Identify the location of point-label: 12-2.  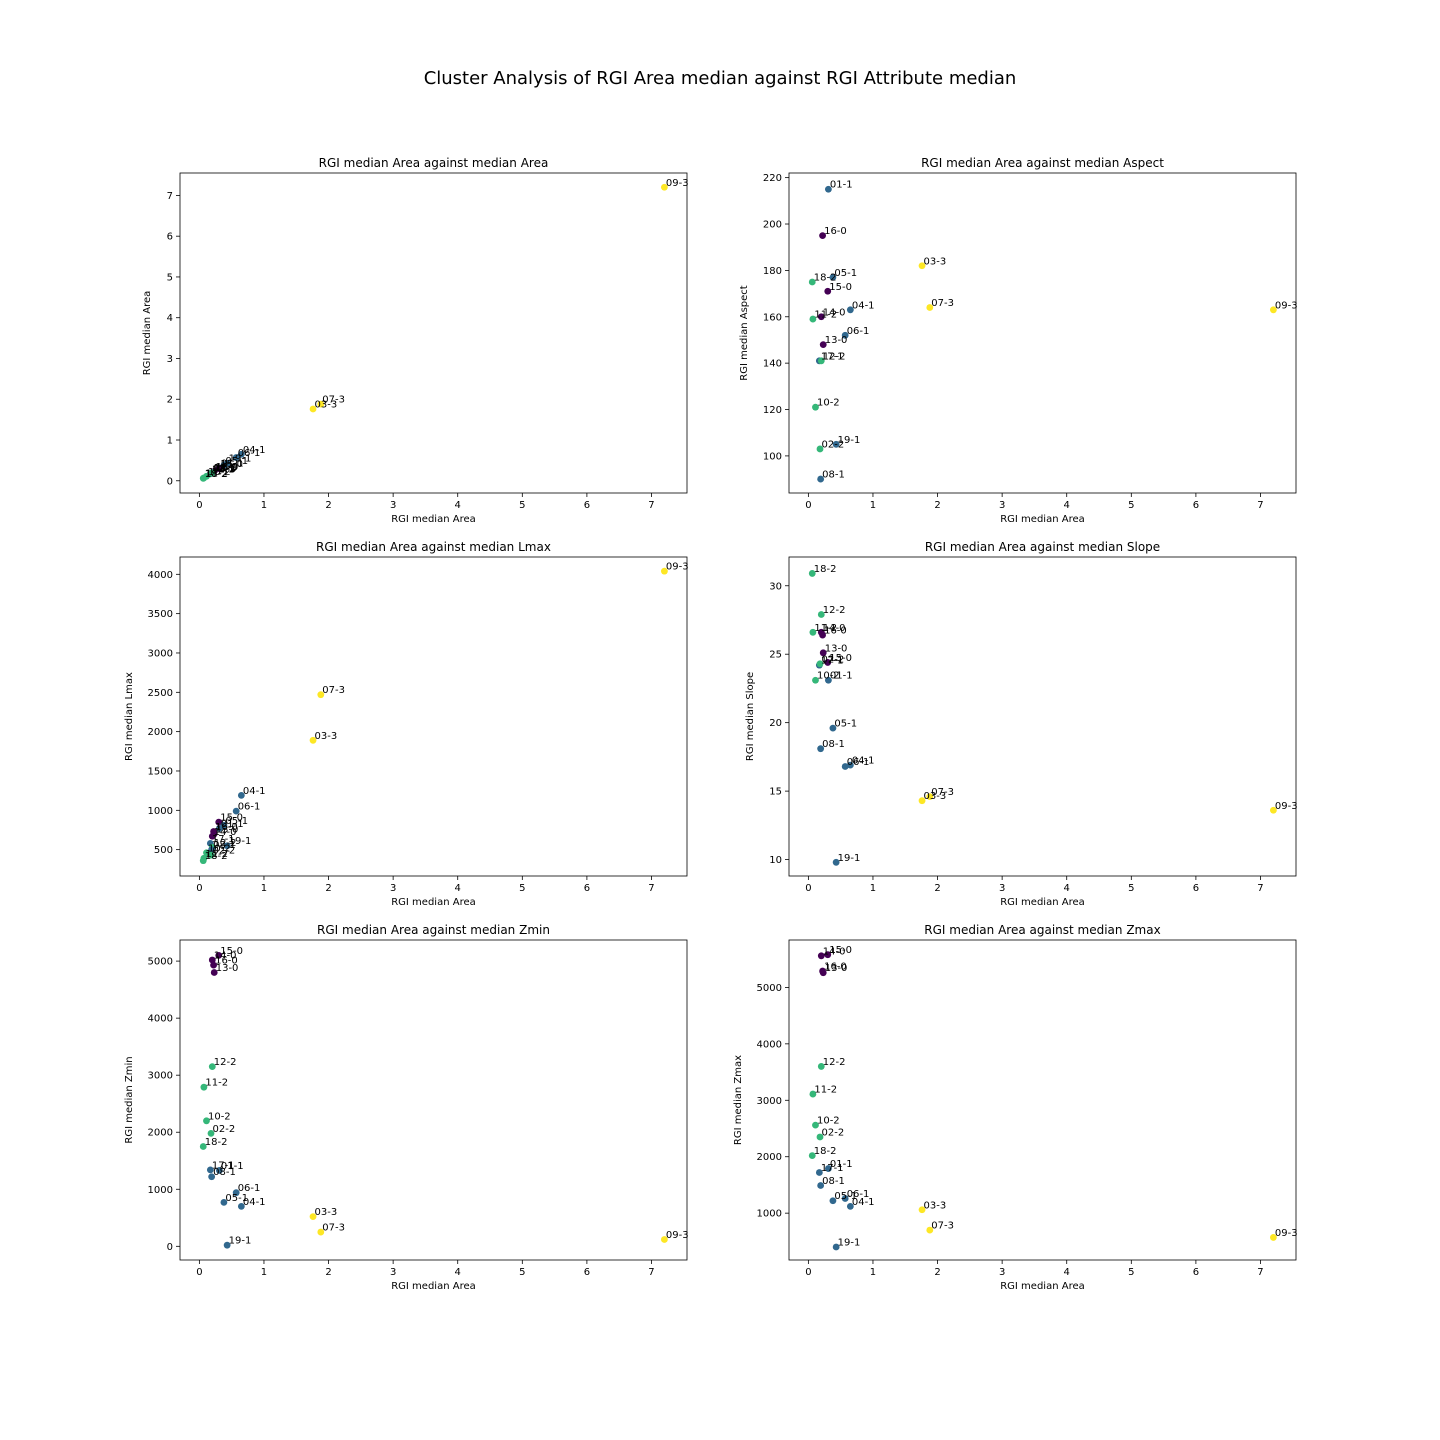
(225, 468).